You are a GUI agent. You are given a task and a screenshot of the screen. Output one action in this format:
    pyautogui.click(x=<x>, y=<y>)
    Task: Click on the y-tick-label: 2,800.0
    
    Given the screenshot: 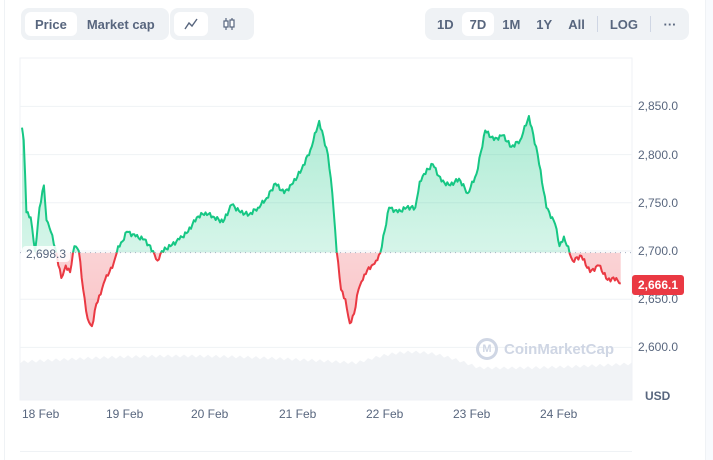 What is the action you would take?
    pyautogui.click(x=658, y=154)
    